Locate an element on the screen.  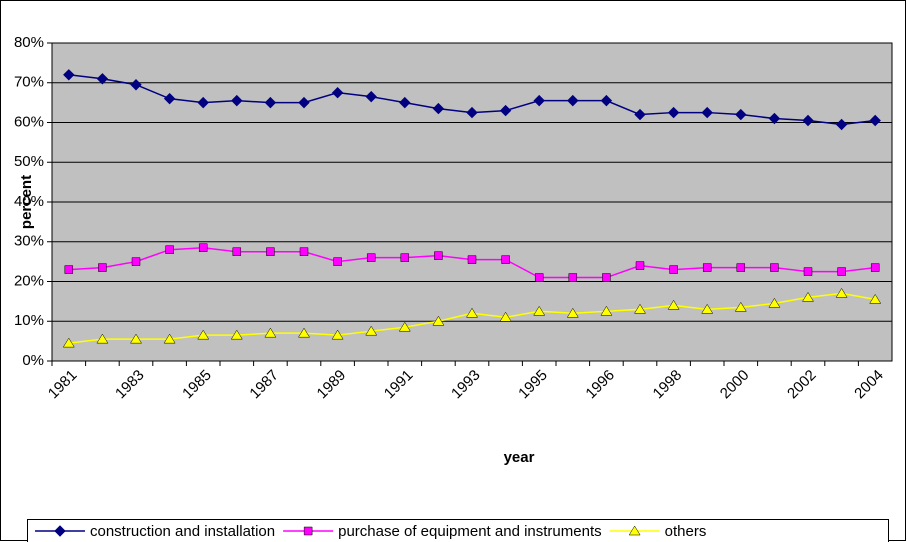
legend-label: others is located at coordinates (686, 531).